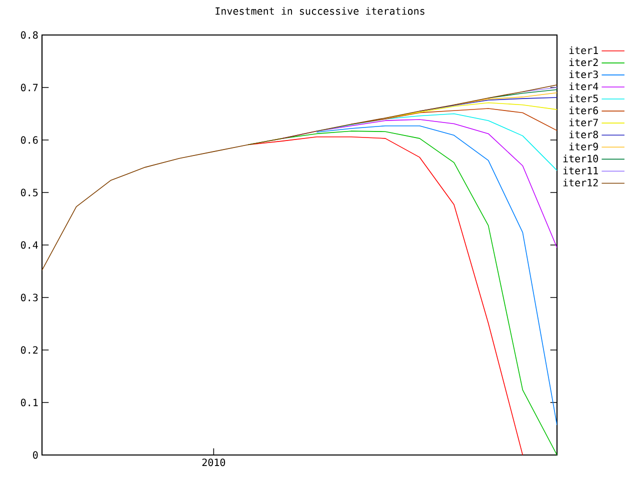  Describe the element at coordinates (320, 11) in the screenshot. I see `chart-title: Investment in successive iterations` at that location.